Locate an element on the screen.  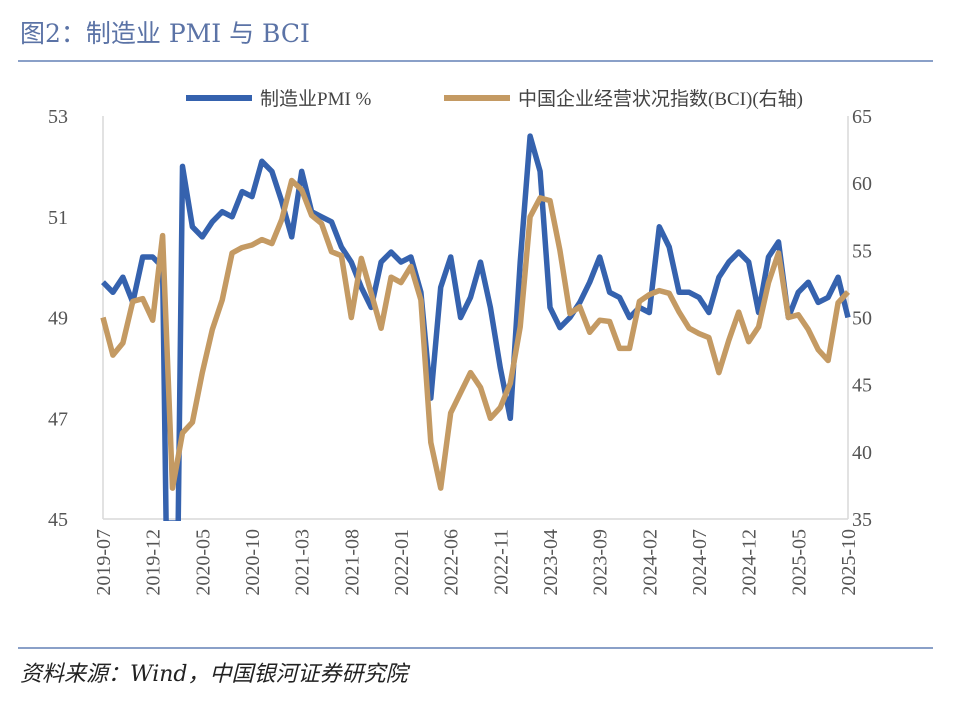
x-tick-label: 2022-06 is located at coordinates (452, 562).